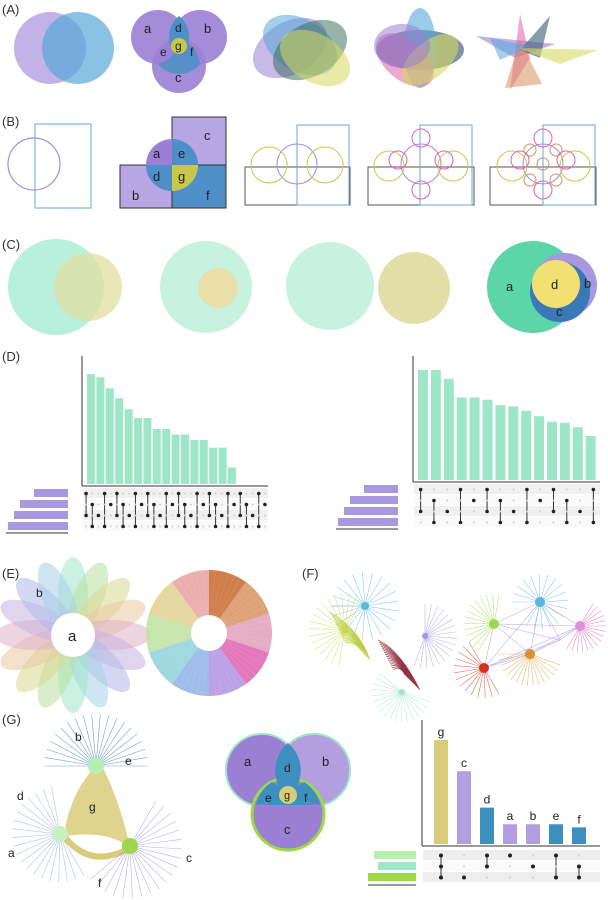 This screenshot has width=608, height=900. What do you see at coordinates (78, 737) in the screenshot?
I see `net-label-b: b` at bounding box center [78, 737].